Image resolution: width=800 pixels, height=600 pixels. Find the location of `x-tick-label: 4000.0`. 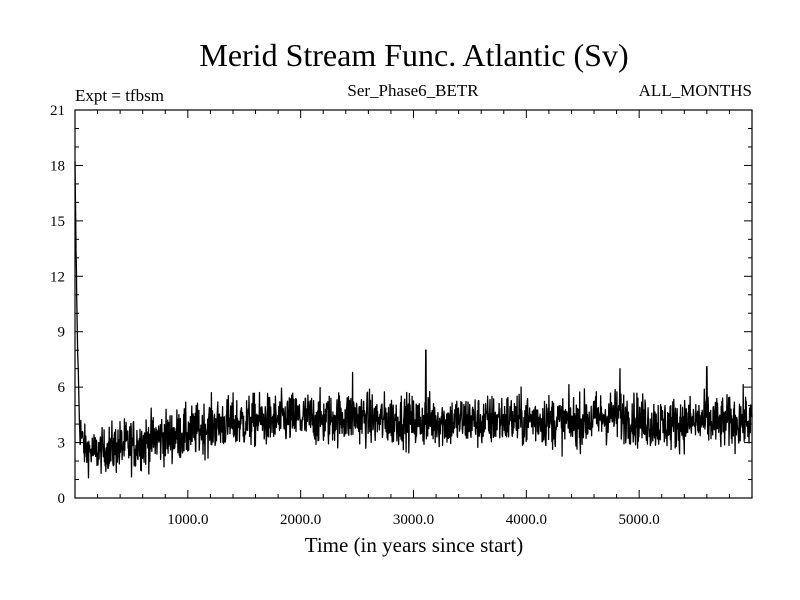

x-tick-label: 4000.0 is located at coordinates (526, 520).